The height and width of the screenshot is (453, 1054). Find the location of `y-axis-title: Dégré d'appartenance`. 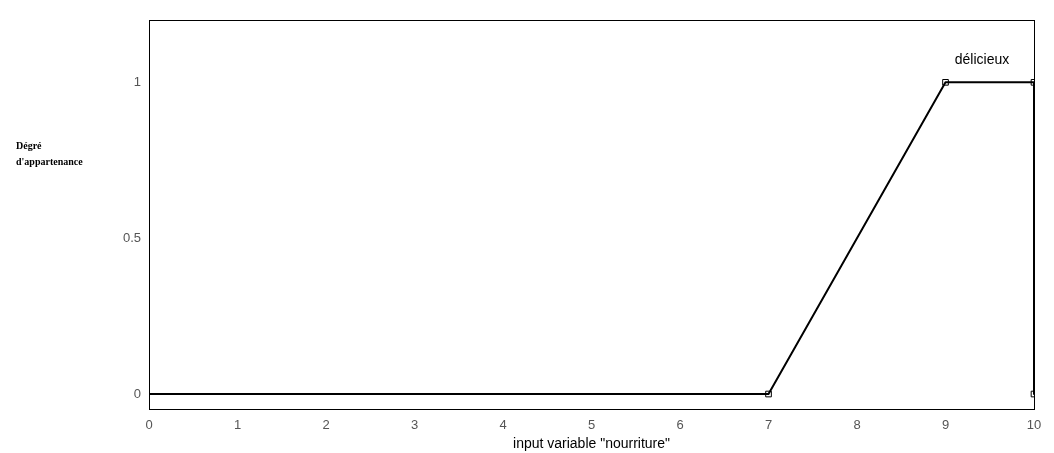

y-axis-title: Dégré d'appartenance is located at coordinates (50, 154).